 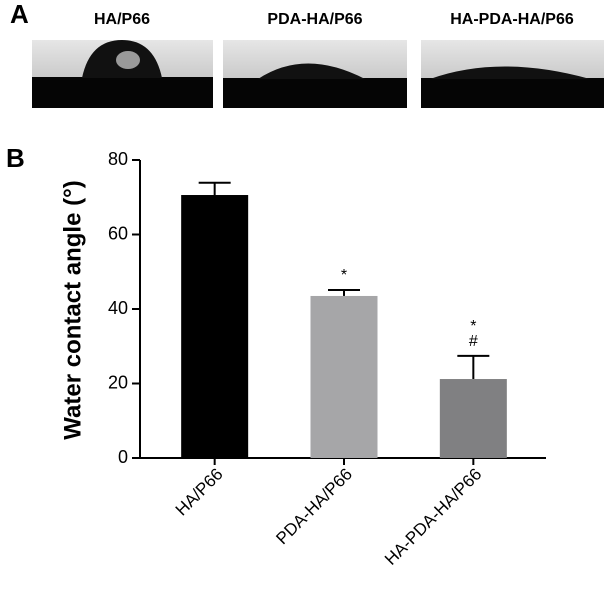 What do you see at coordinates (314, 507) in the screenshot?
I see `x-tick-label: PDA-HA/P66` at bounding box center [314, 507].